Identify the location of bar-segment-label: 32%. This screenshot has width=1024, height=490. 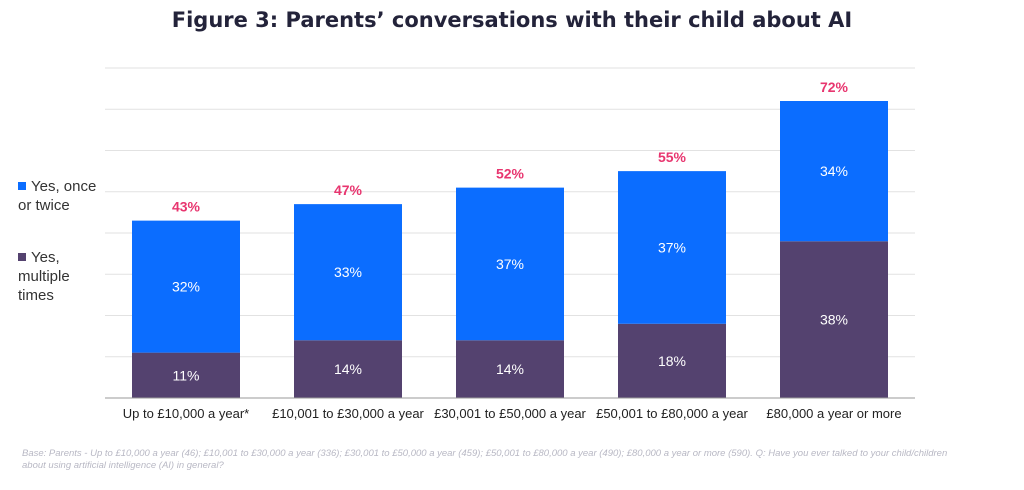
(186, 287).